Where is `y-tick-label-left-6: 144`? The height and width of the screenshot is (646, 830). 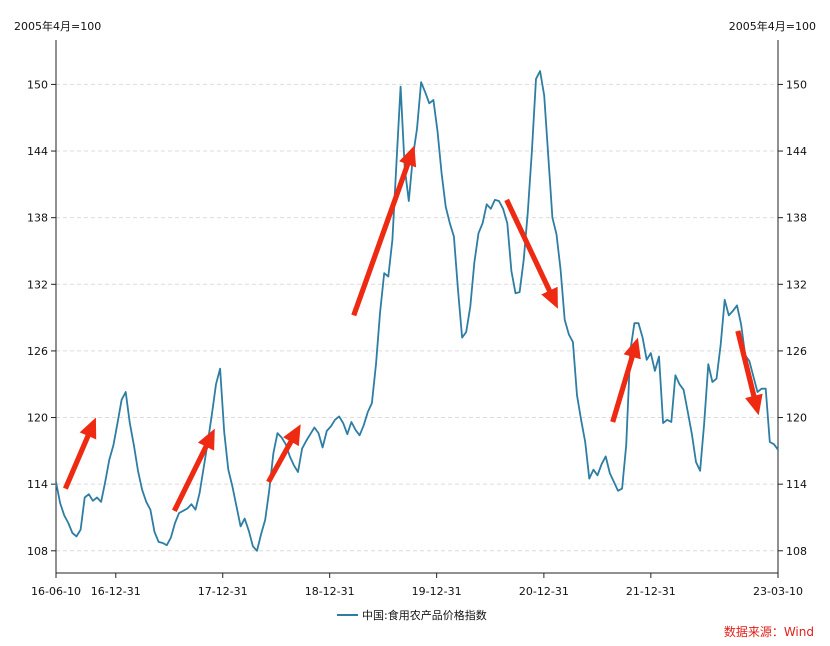 y-tick-label-left-6: 144 is located at coordinates (37, 151).